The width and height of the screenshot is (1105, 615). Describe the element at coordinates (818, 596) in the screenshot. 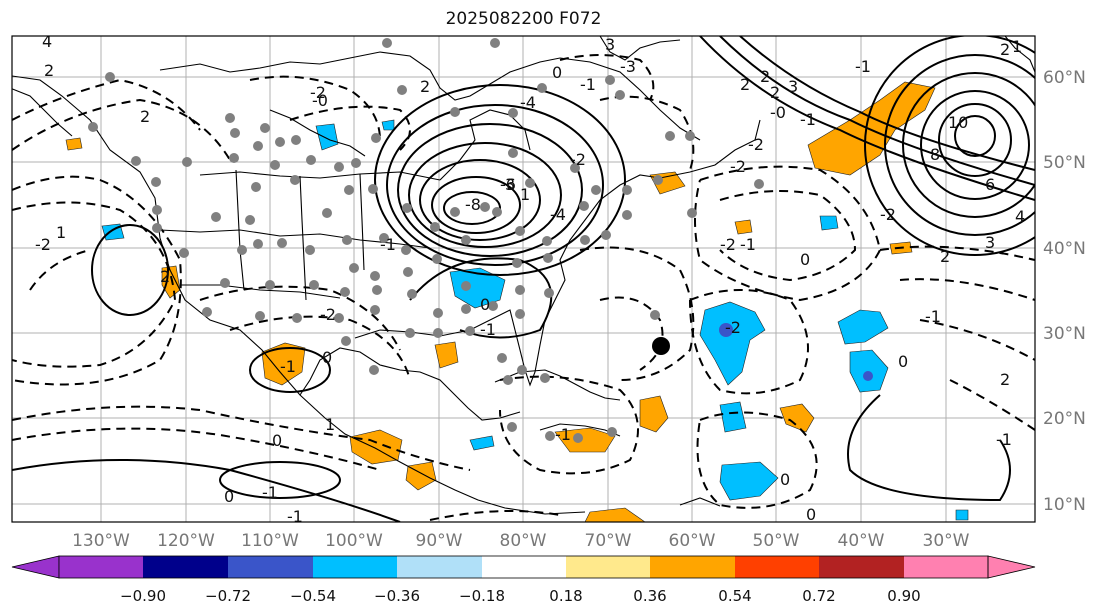

I see `colorbar-tick-label: 0.72` at that location.